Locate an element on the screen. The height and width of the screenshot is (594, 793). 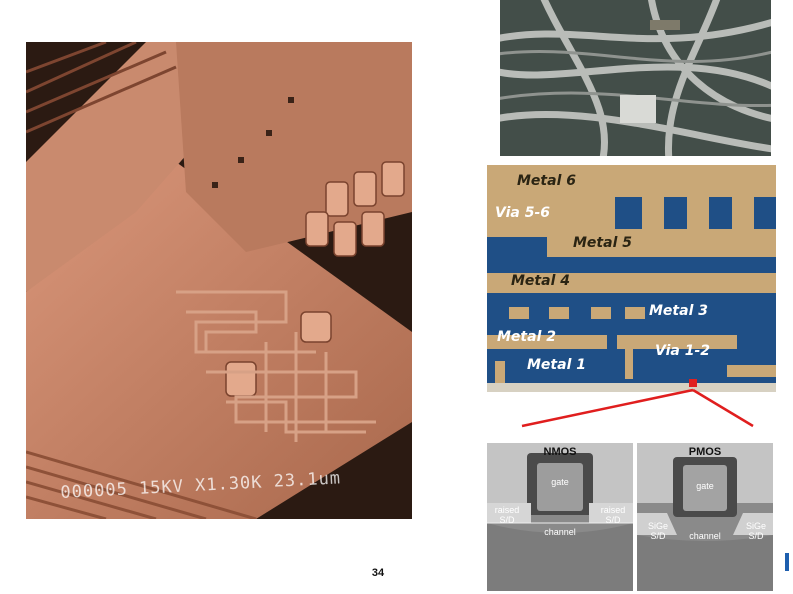
highway-drawing is located at coordinates (635, 78).